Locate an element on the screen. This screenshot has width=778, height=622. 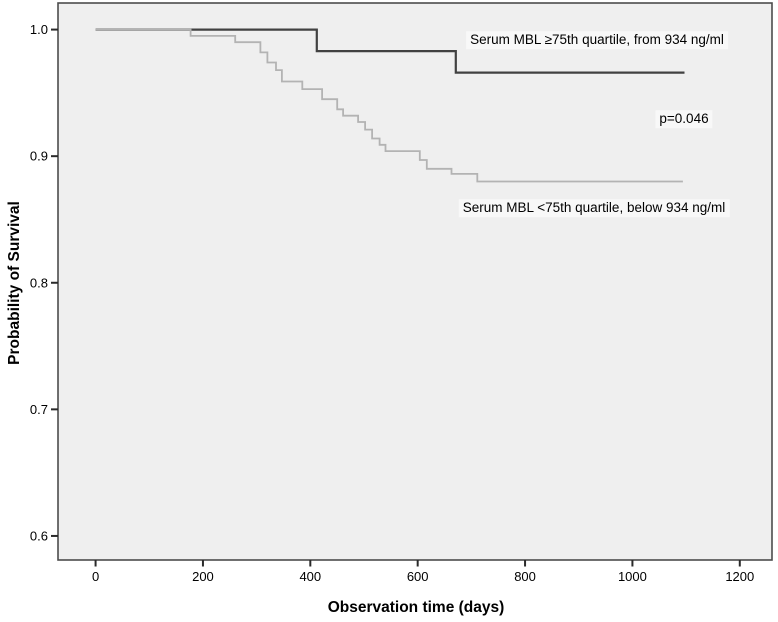
x-axis-title: Observation time (days) is located at coordinates (416, 607).